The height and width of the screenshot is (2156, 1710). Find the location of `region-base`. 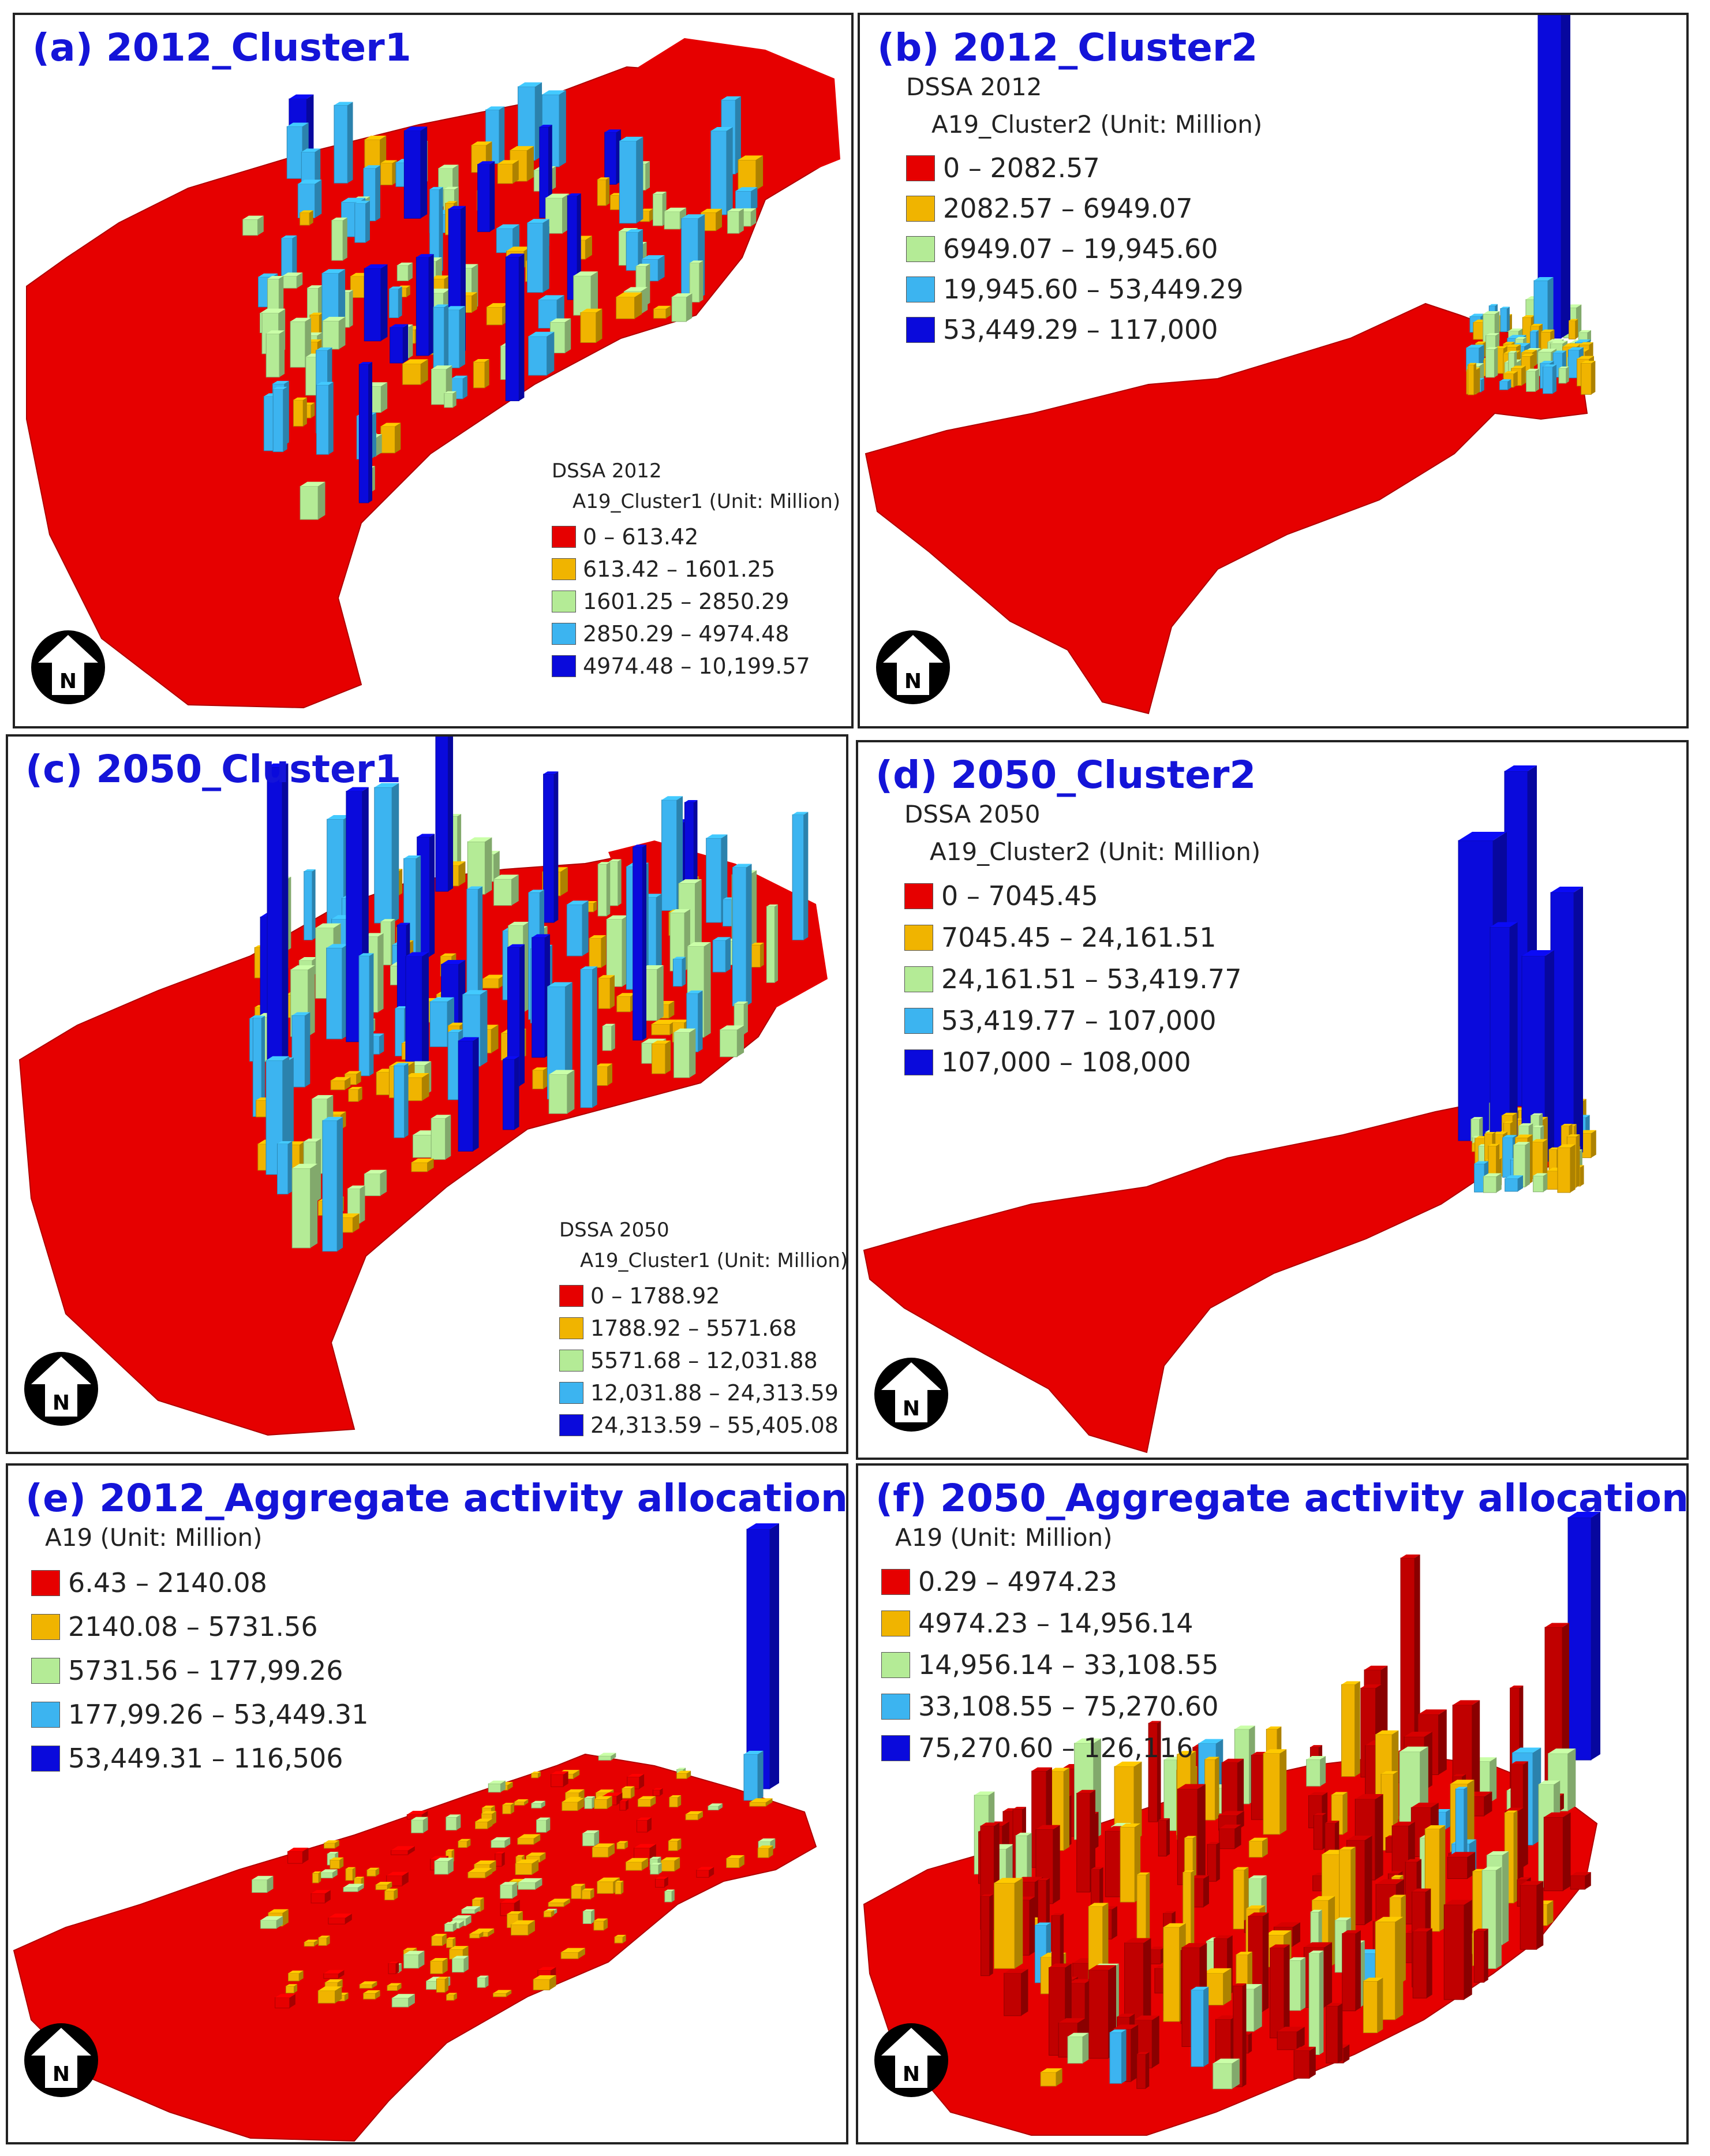

region-base is located at coordinates (1222, 1276).